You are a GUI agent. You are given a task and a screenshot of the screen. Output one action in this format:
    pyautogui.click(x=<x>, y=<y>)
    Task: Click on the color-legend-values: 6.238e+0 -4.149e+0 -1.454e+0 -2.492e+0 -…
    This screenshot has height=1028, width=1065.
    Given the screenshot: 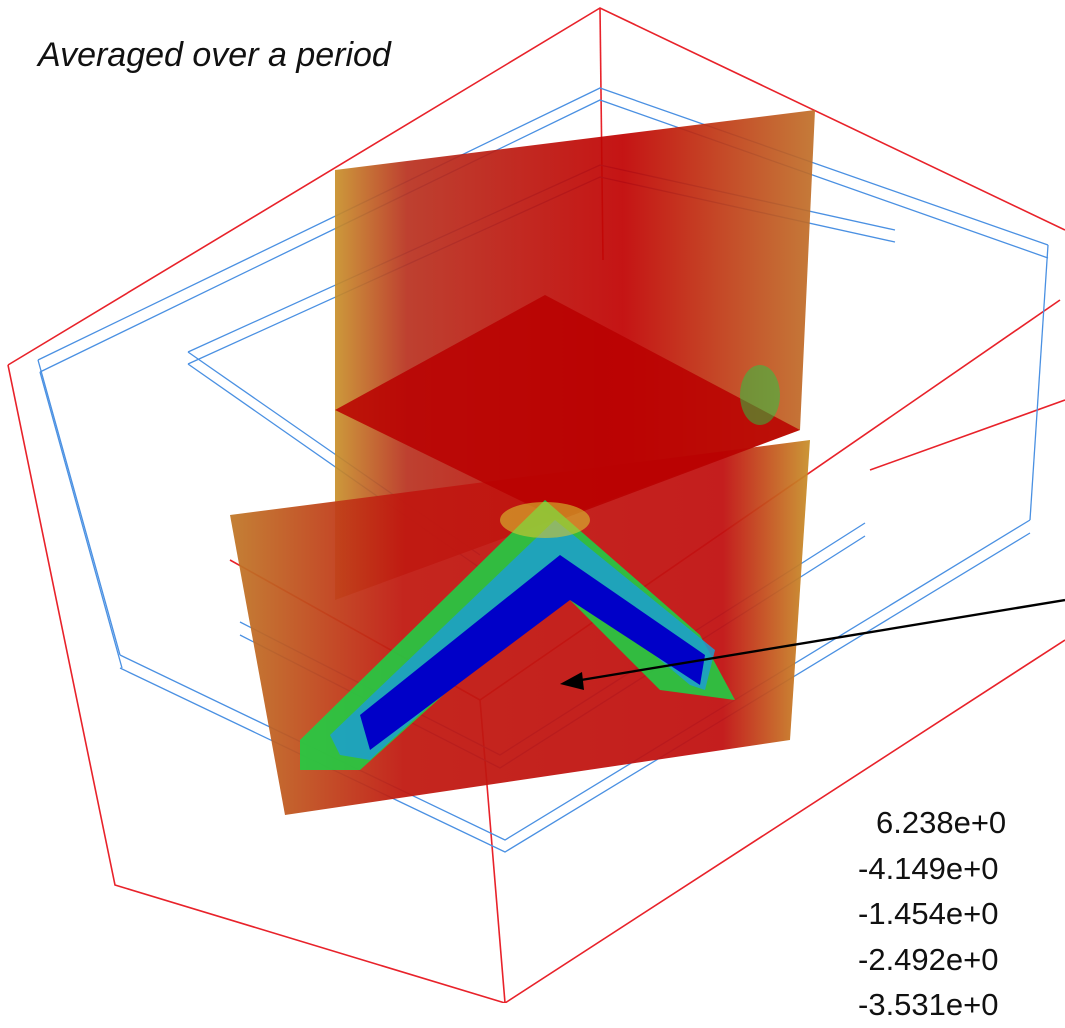 What is the action you would take?
    pyautogui.click(x=932, y=914)
    